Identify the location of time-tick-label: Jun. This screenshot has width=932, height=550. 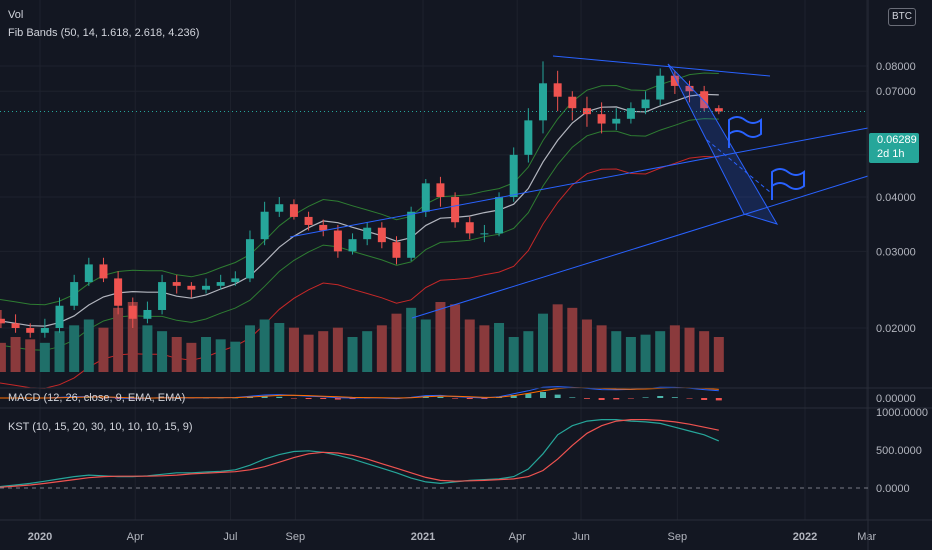
(581, 537).